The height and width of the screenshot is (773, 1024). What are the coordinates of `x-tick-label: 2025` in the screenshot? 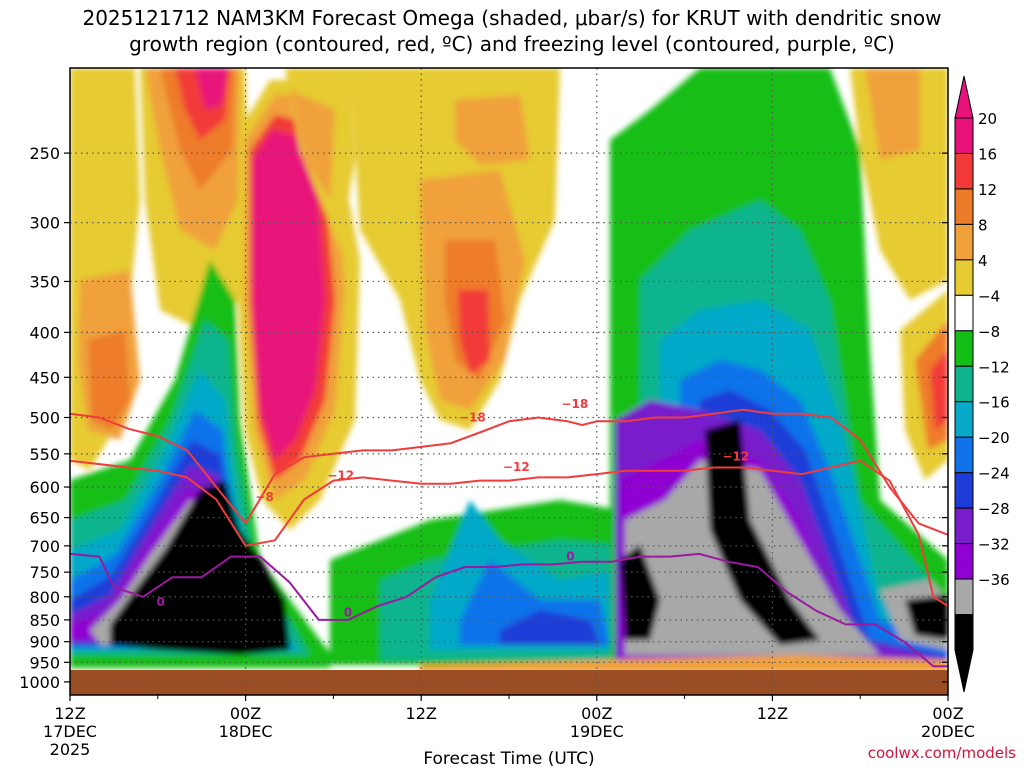 It's located at (70, 749).